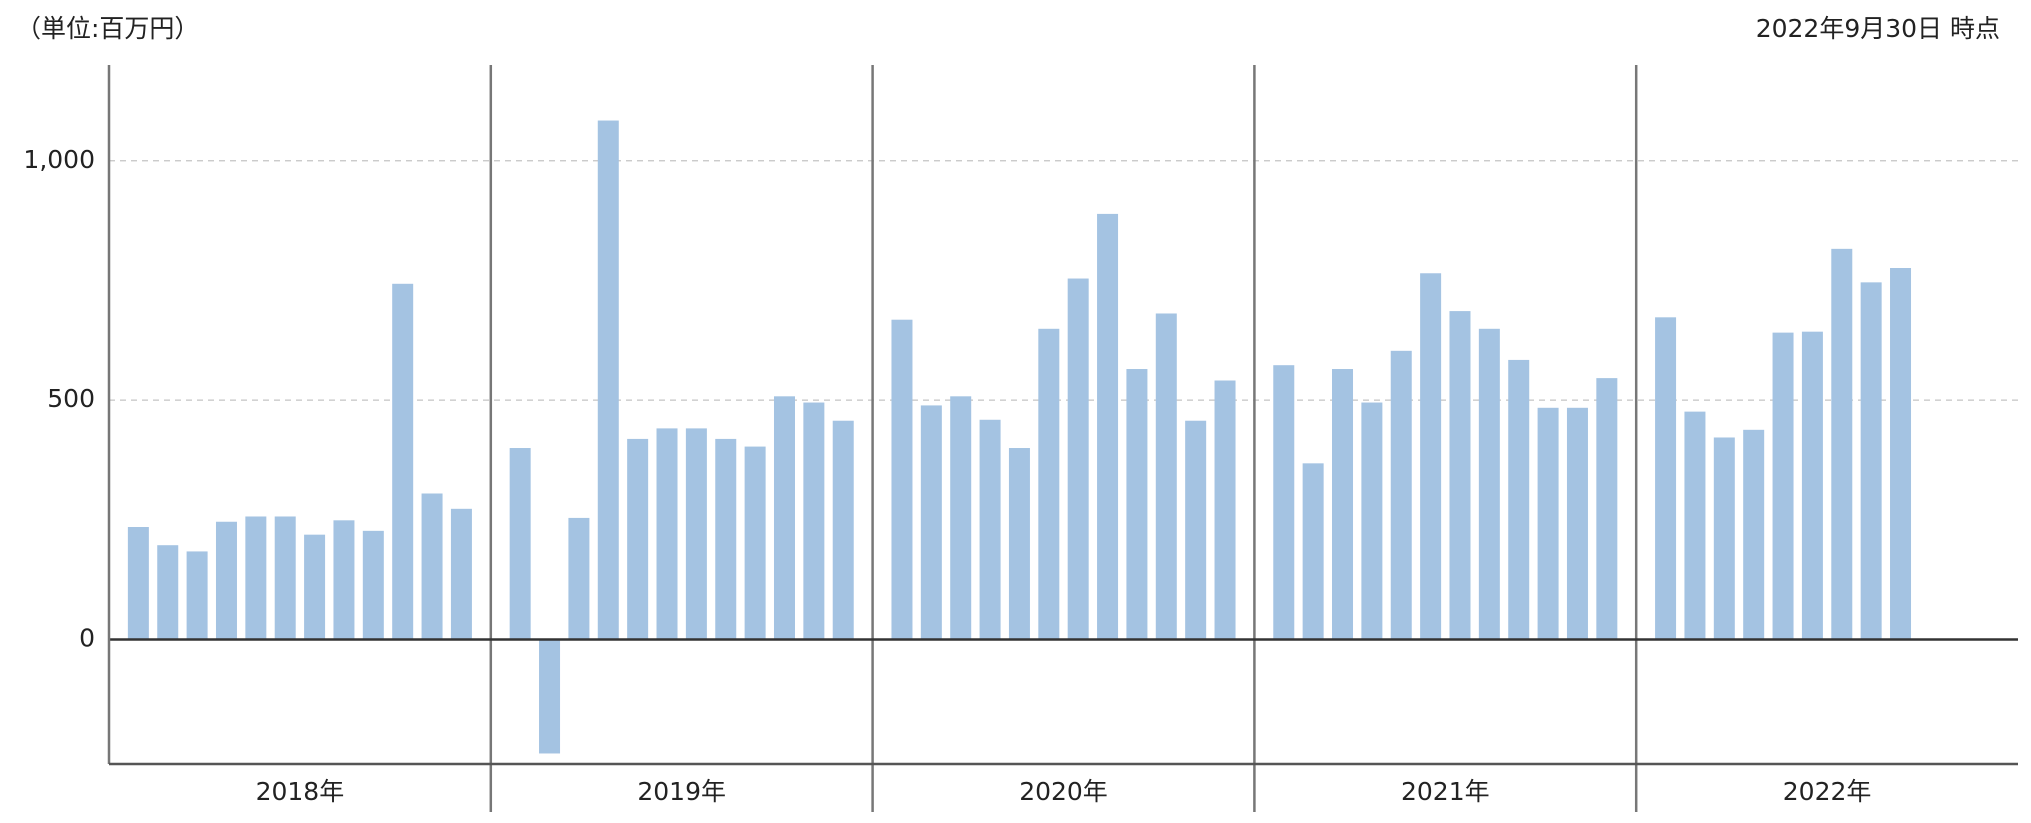 The width and height of the screenshot is (2031, 823). I want to click on x-group-label: 2018年, so click(300, 791).